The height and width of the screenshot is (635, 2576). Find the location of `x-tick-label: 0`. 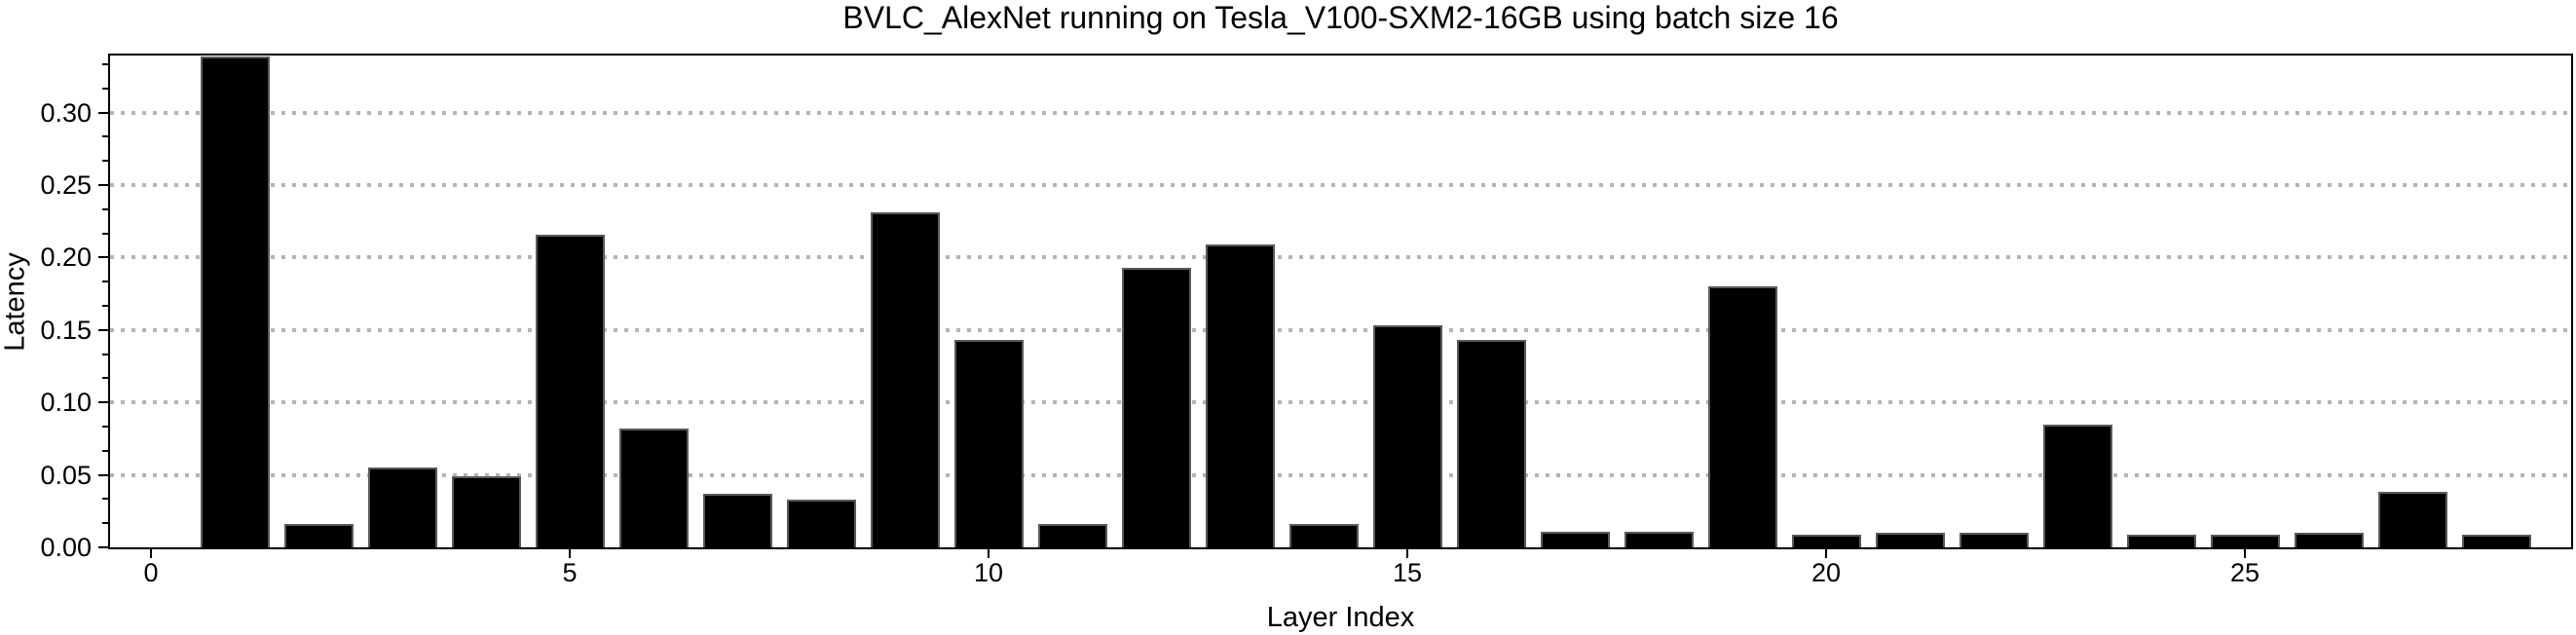

x-tick-label: 0 is located at coordinates (151, 573).